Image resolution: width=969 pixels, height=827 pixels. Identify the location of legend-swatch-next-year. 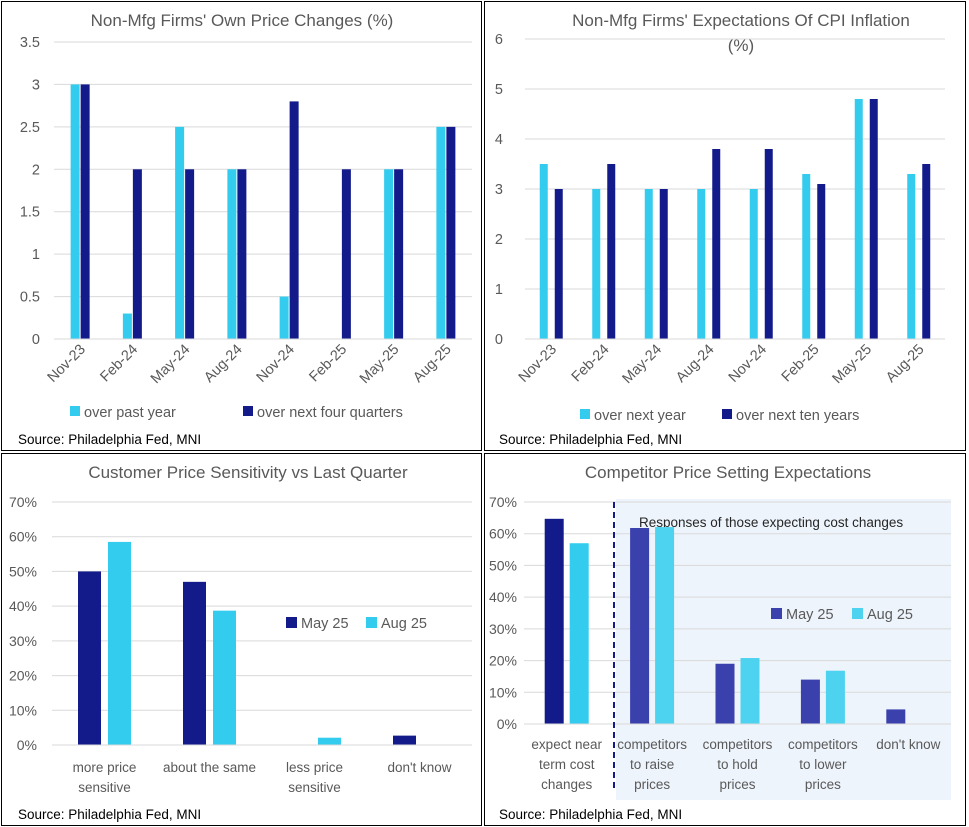
(585, 414).